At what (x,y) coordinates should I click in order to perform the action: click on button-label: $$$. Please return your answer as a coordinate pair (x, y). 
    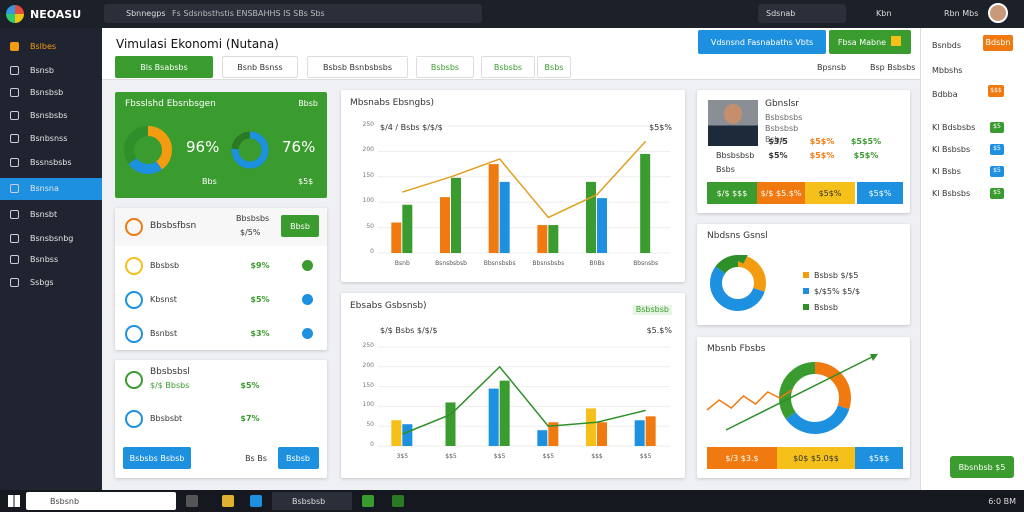
    Looking at the image, I should click on (996, 90).